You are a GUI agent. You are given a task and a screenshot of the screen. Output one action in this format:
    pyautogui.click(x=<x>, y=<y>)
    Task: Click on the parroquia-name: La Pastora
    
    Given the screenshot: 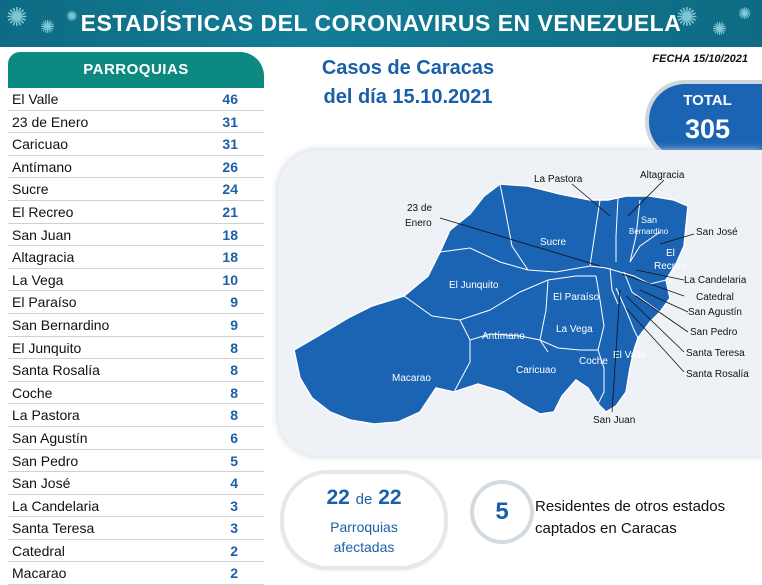 What is the action you would take?
    pyautogui.click(x=46, y=415)
    